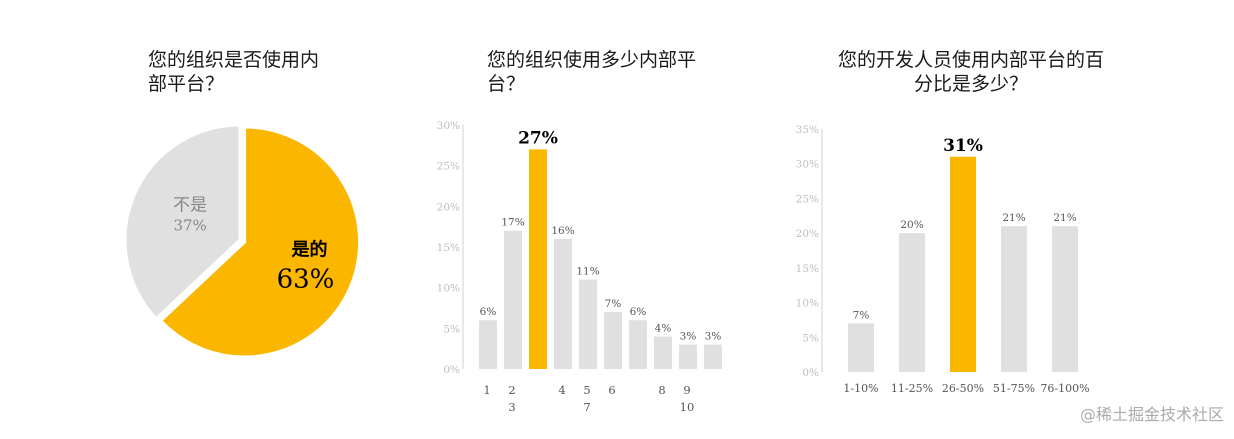 The image size is (1234, 439). What do you see at coordinates (586, 407) in the screenshot?
I see `x-tick-label: 7` at bounding box center [586, 407].